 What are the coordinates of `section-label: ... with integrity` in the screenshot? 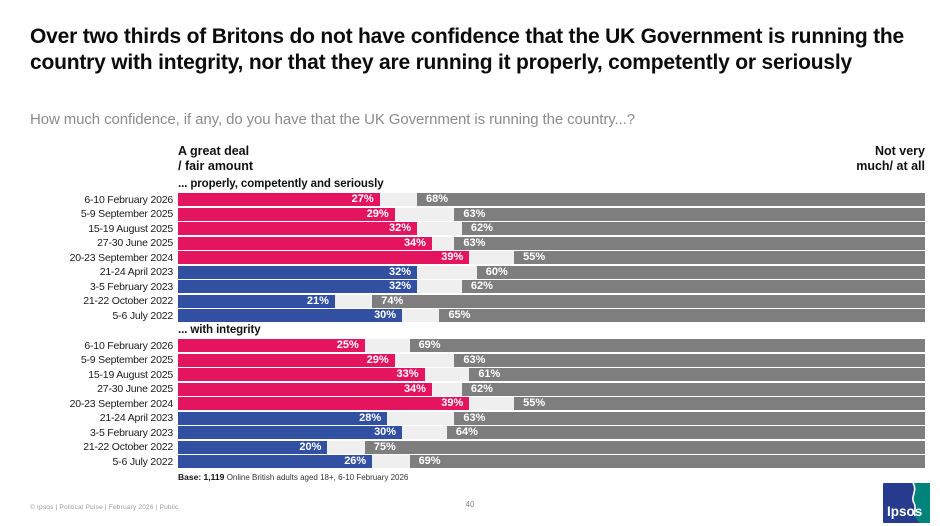 It's located at (219, 330).